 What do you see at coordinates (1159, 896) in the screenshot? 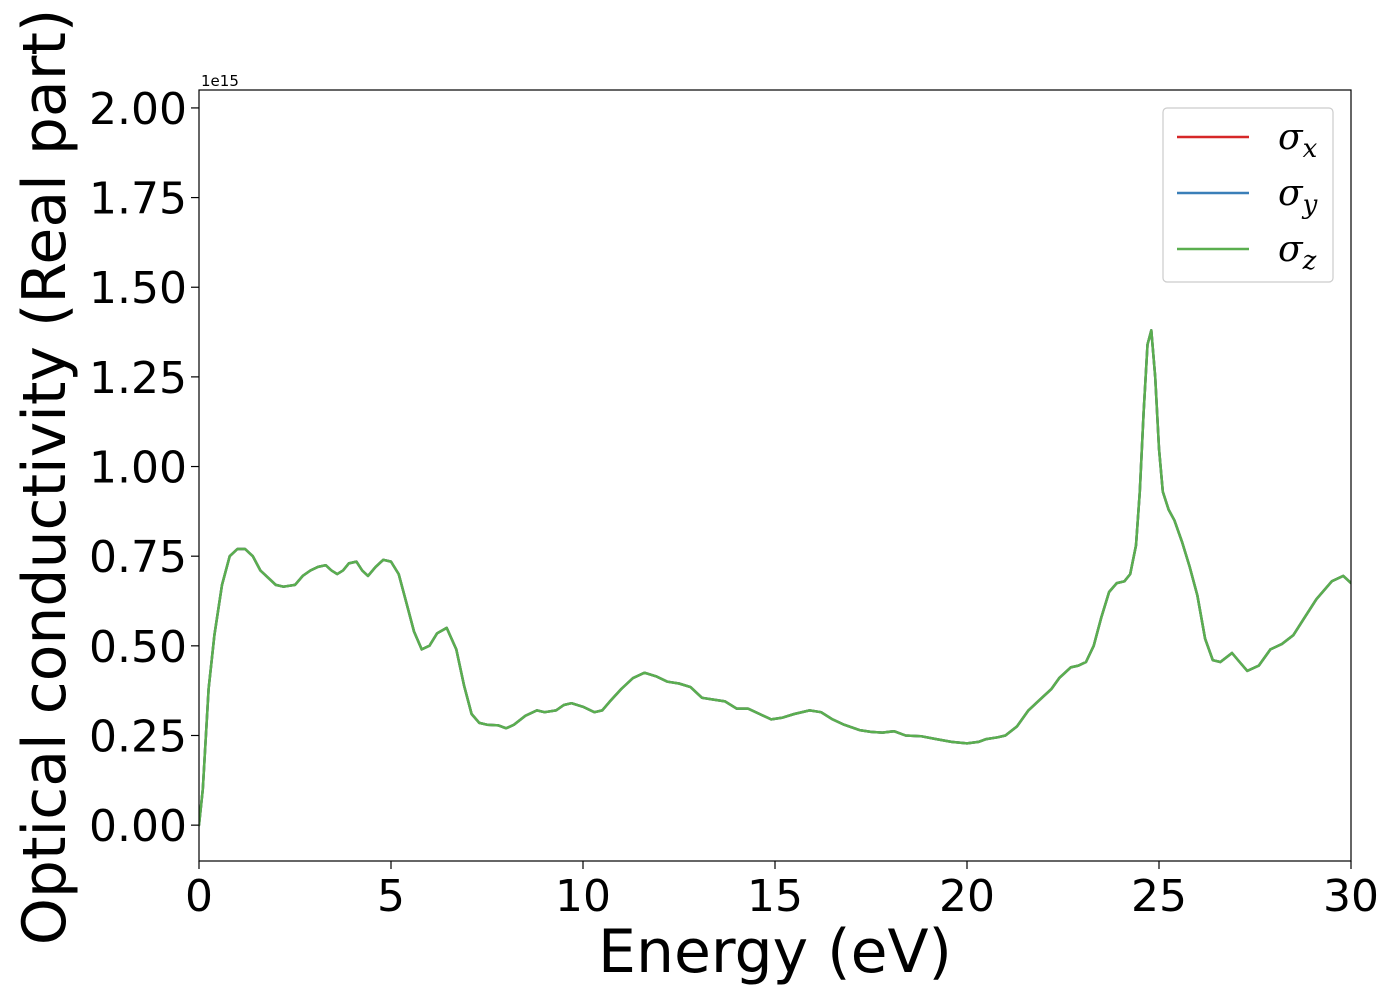
I see `x-tick-label: 25` at bounding box center [1159, 896].